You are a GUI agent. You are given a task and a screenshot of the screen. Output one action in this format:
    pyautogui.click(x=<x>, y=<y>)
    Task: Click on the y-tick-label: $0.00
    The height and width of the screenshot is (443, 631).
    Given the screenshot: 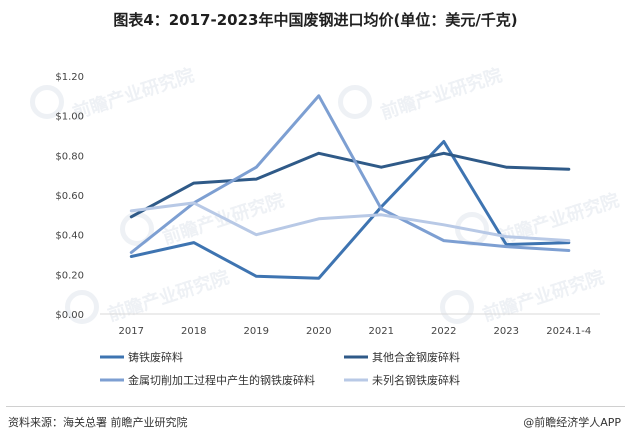 What is the action you would take?
    pyautogui.click(x=69, y=315)
    